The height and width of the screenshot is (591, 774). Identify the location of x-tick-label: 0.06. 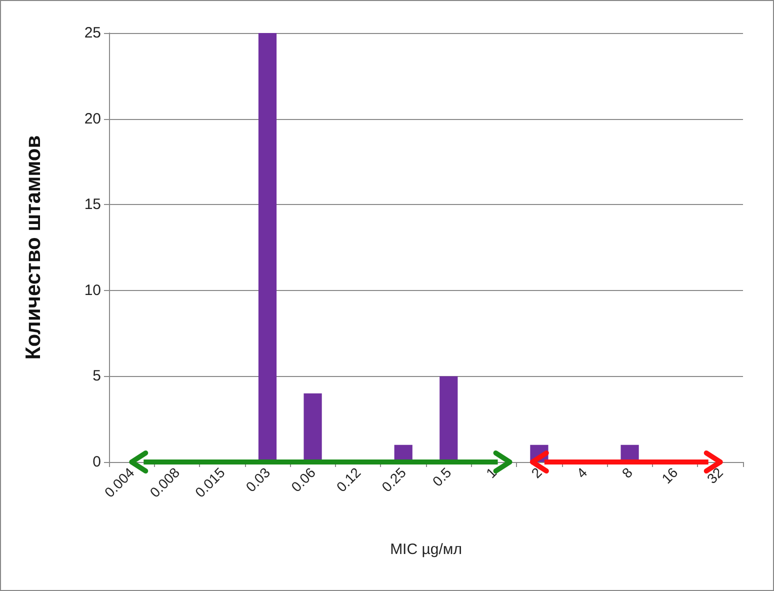
(303, 479).